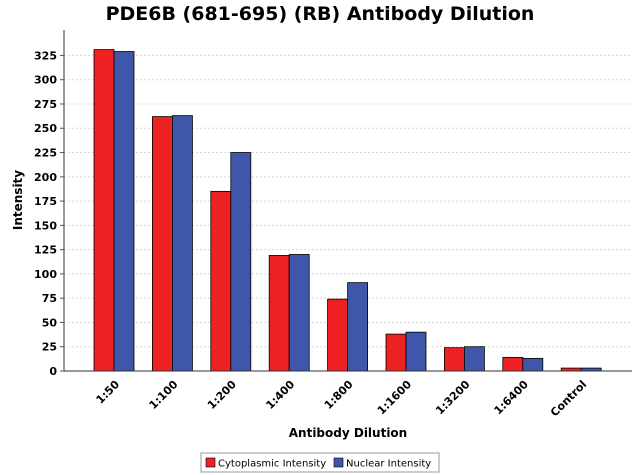 Image resolution: width=640 pixels, height=475 pixels. I want to click on legend-box, so click(320, 462).